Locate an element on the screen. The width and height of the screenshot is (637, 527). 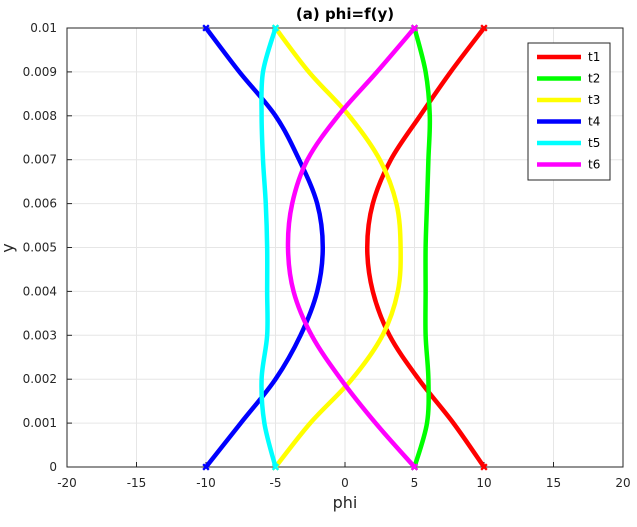
y-tick-label: 0.005 is located at coordinates (40, 248).